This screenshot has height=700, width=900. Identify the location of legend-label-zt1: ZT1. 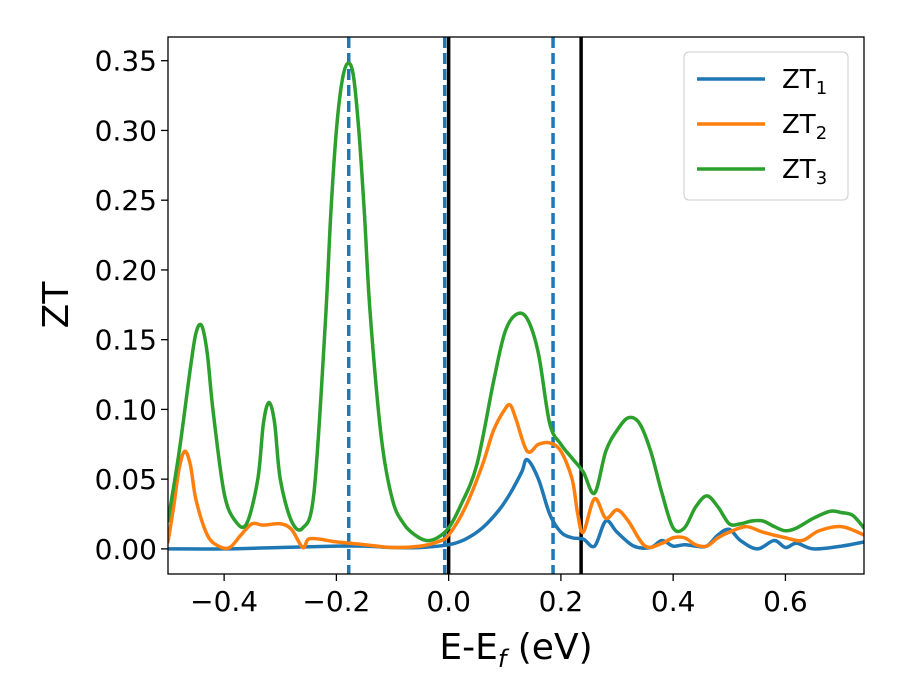
(804, 82).